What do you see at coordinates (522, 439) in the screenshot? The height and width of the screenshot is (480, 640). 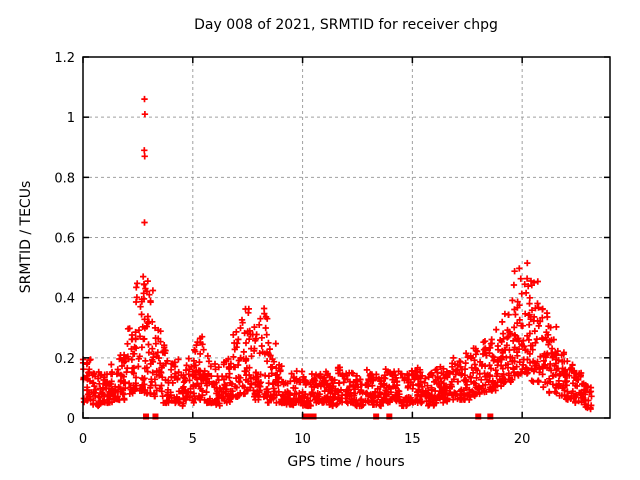 I see `x-tick-label: 20` at bounding box center [522, 439].